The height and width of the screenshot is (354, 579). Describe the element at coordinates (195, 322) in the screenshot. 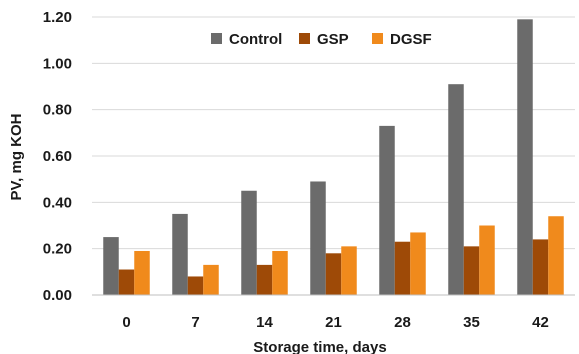

I see `x-tick-label: 7` at that location.